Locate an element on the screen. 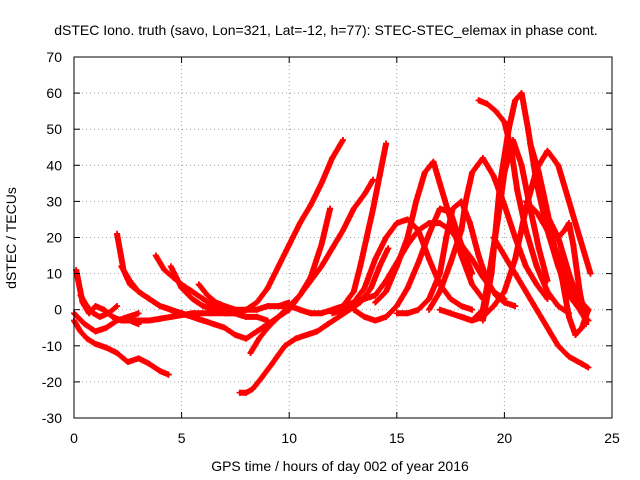 The height and width of the screenshot is (480, 640). x-axis-label: GPS time / hours of day 002 of year 2016 is located at coordinates (340, 466).